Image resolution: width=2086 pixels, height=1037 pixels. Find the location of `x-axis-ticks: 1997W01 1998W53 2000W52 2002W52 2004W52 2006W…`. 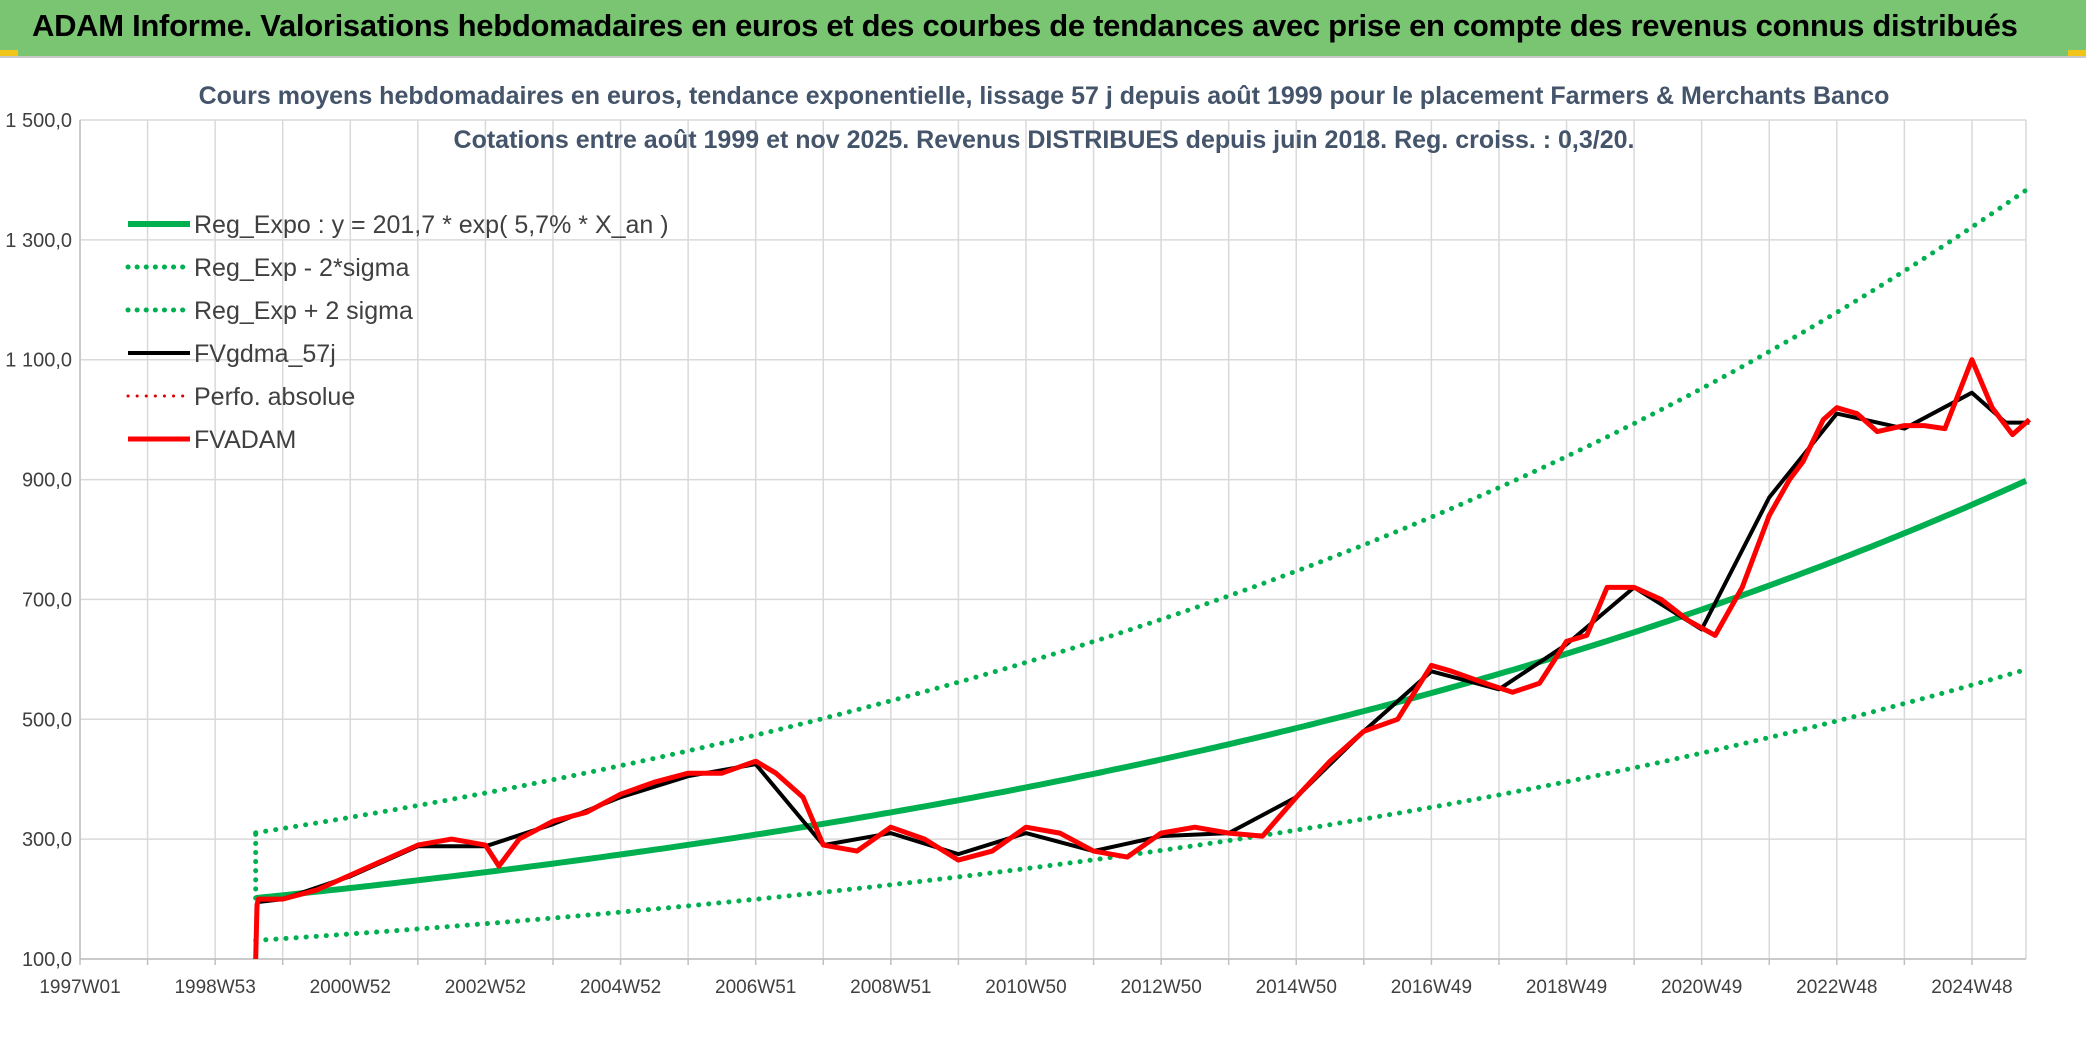

x-axis-ticks: 1997W01 1998W53 2000W52 2002W52 2004W52 2006W… is located at coordinates (1025, 987).